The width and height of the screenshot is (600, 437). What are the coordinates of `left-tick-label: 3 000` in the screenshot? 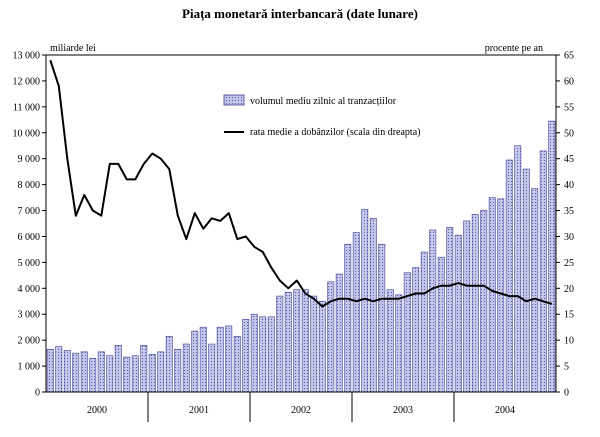 It's located at (29, 315).